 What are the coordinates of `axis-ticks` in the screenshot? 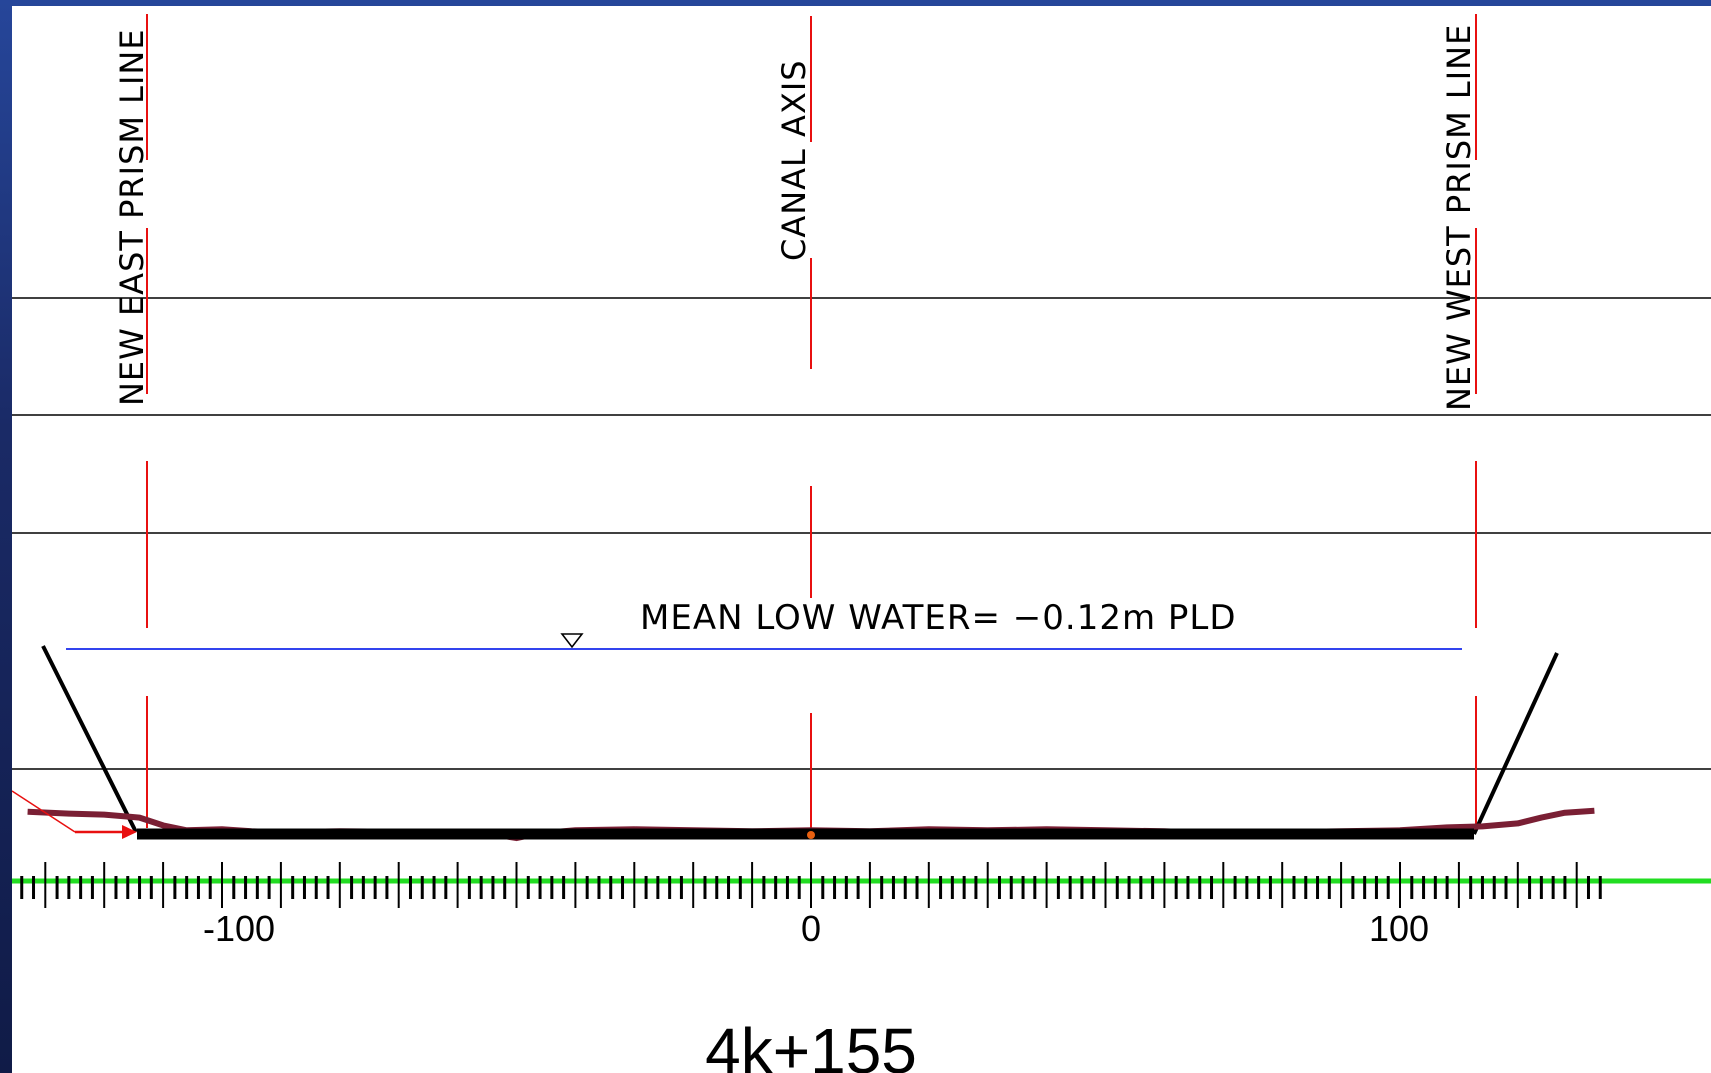 It's located at (811, 885).